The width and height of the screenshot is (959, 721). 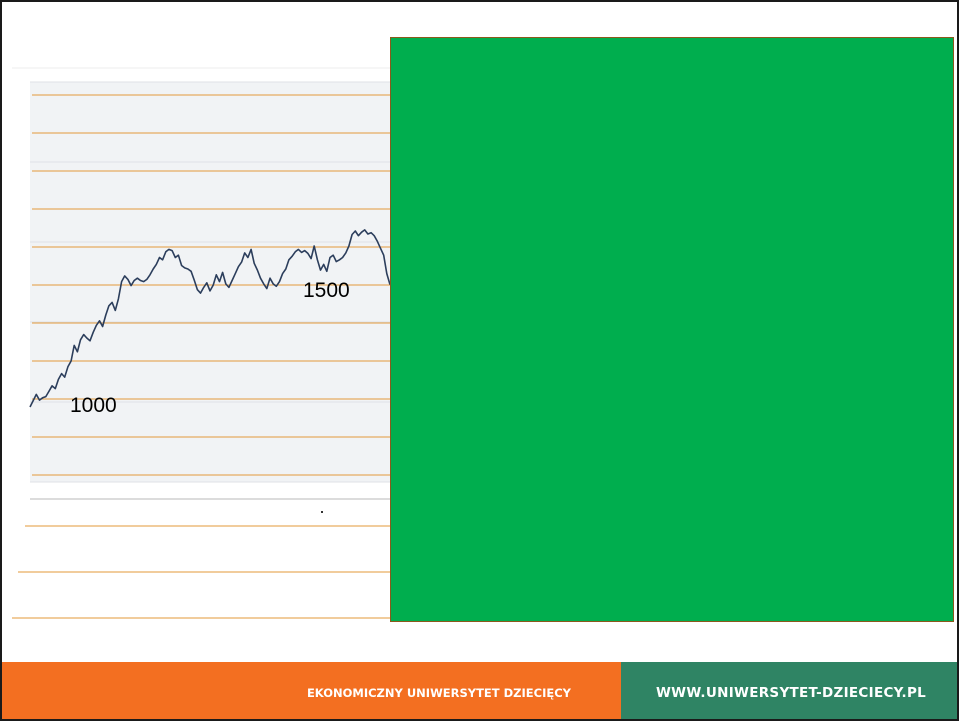 I want to click on footer-left-panel: EKONOMICZNY UNIWERSYTET DZIECIĘCY, so click(x=311, y=690).